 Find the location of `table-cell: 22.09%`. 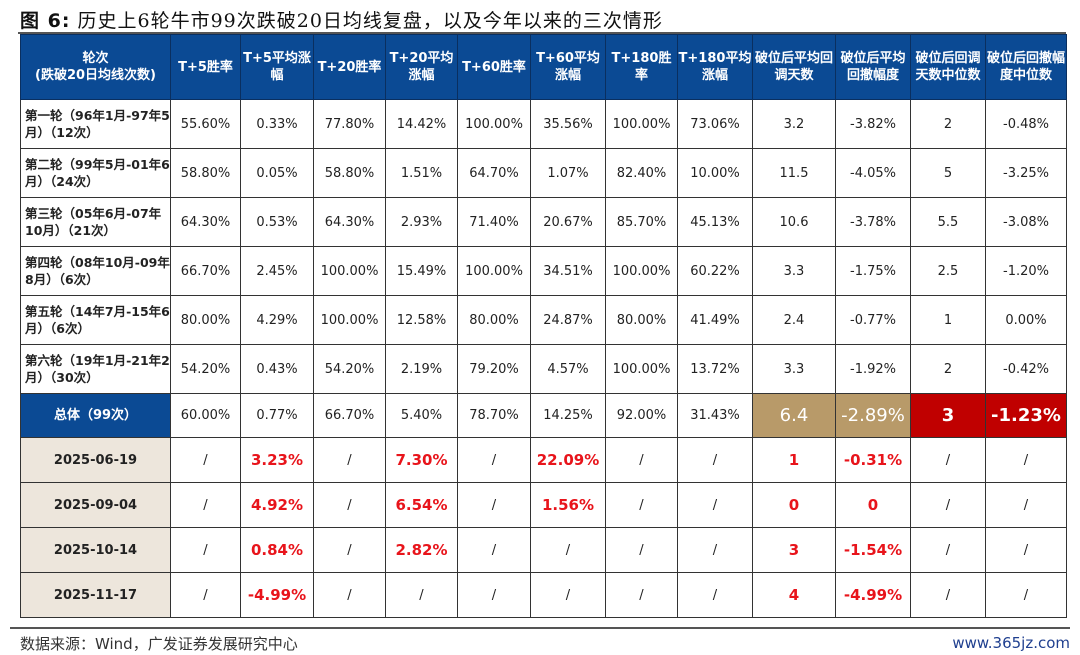

table-cell: 22.09% is located at coordinates (568, 460).